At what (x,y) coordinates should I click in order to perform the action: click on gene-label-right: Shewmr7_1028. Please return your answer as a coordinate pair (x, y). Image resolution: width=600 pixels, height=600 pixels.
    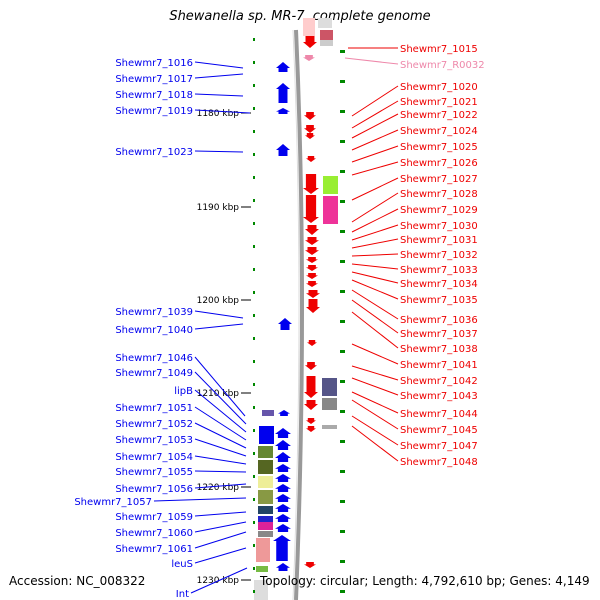
    Looking at the image, I should click on (439, 194).